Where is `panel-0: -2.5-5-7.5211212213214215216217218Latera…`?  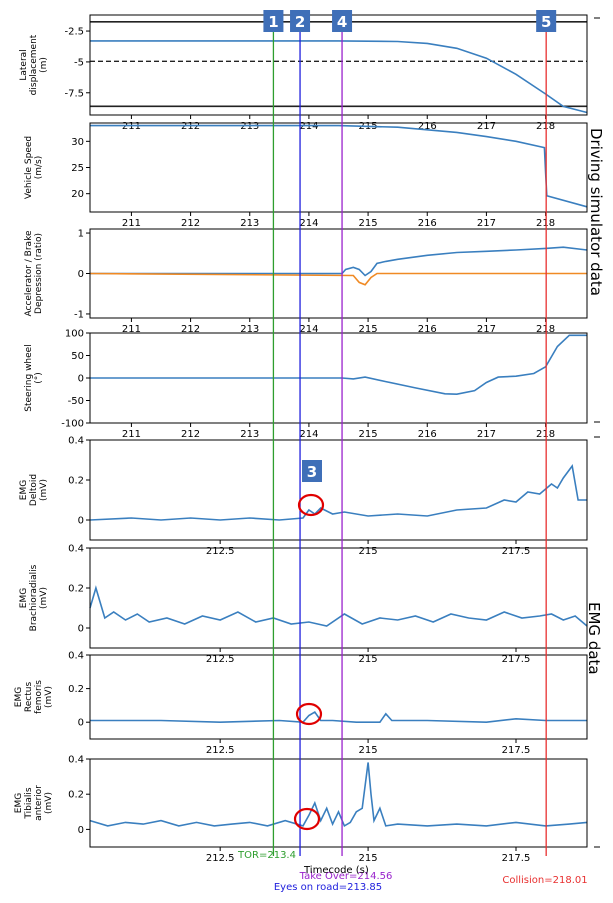
panel-0: -2.5-5-7.5211212213214215216217218Latera… is located at coordinates (303, 73).